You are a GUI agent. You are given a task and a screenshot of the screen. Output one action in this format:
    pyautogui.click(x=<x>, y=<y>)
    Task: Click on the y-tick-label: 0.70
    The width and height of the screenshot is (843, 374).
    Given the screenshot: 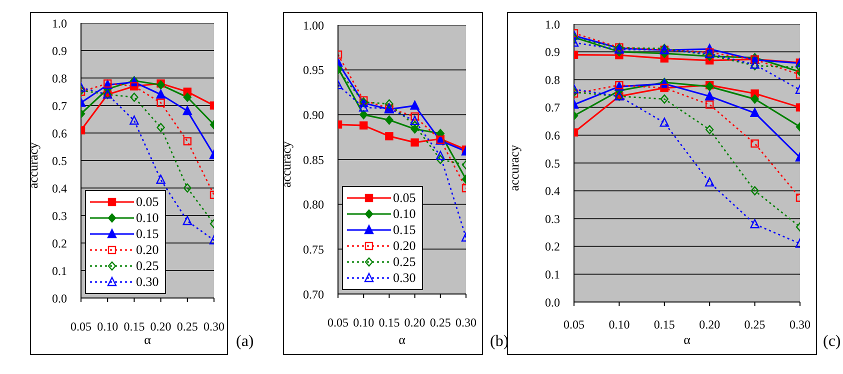 What is the action you would take?
    pyautogui.click(x=313, y=294)
    